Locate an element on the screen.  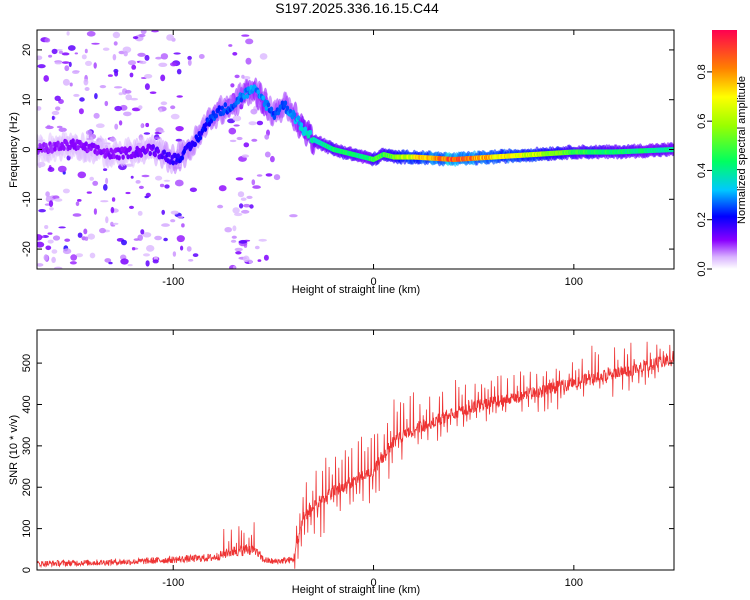
y-tick-label: 400 is located at coordinates (27, 404).